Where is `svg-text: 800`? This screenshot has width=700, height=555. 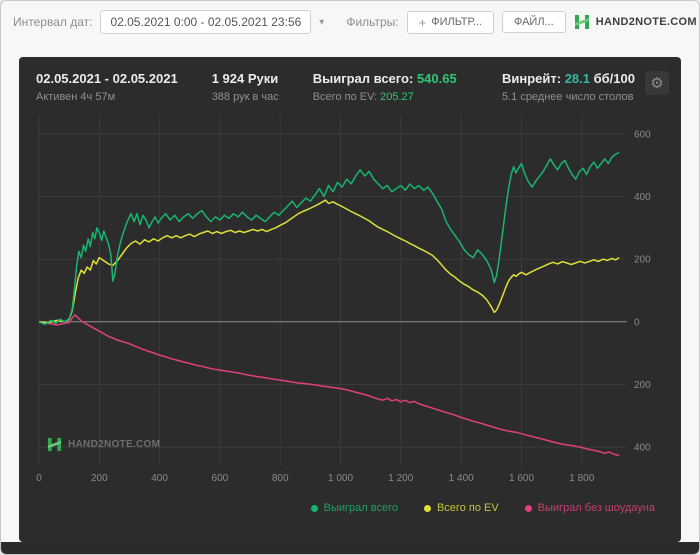
svg-text: 800 is located at coordinates (280, 478).